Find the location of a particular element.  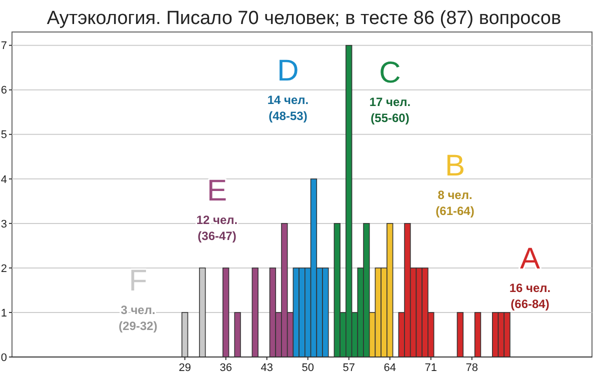

annotation: 14 чел. is located at coordinates (288, 100).